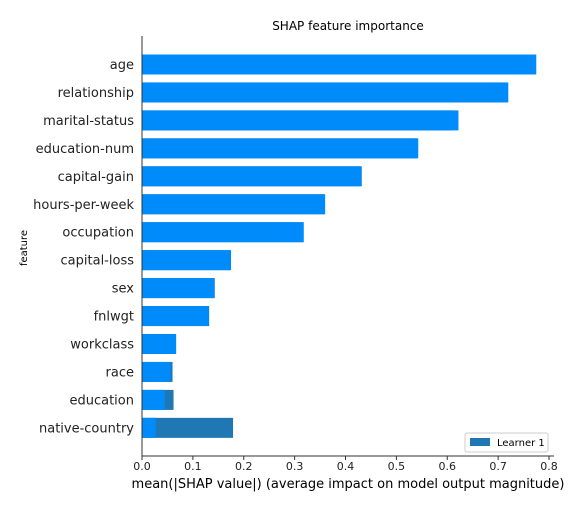 The height and width of the screenshot is (511, 576). What do you see at coordinates (175, 316) in the screenshot?
I see `bar-front-fnlwgt` at bounding box center [175, 316].